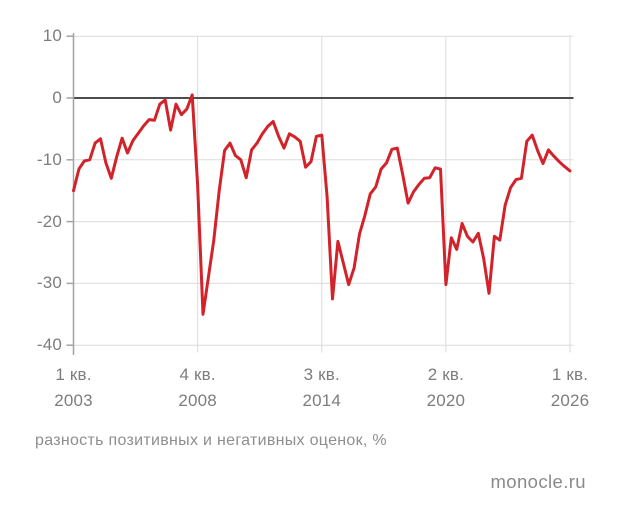  What do you see at coordinates (198, 388) in the screenshot?
I see `x-axis-label: 4 кв. 2008` at bounding box center [198, 388].